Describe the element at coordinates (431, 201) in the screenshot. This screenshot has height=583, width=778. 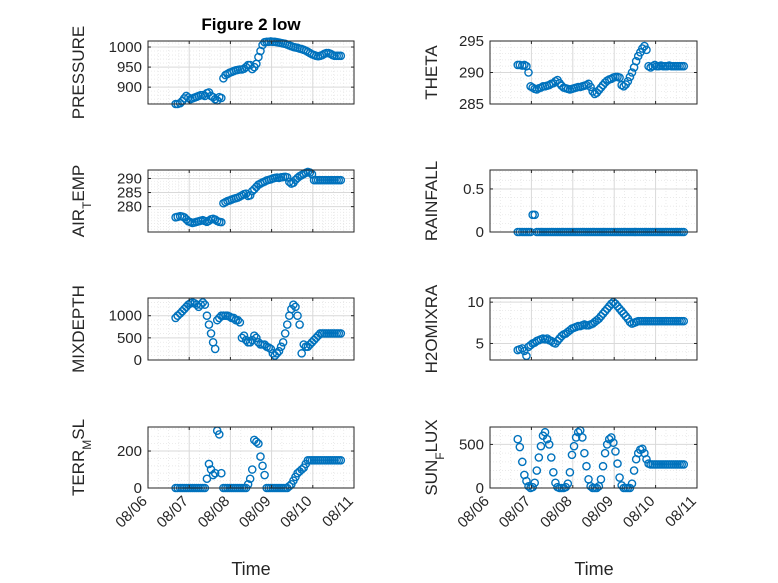
I see `y-axis-label: RAINFALL` at that location.